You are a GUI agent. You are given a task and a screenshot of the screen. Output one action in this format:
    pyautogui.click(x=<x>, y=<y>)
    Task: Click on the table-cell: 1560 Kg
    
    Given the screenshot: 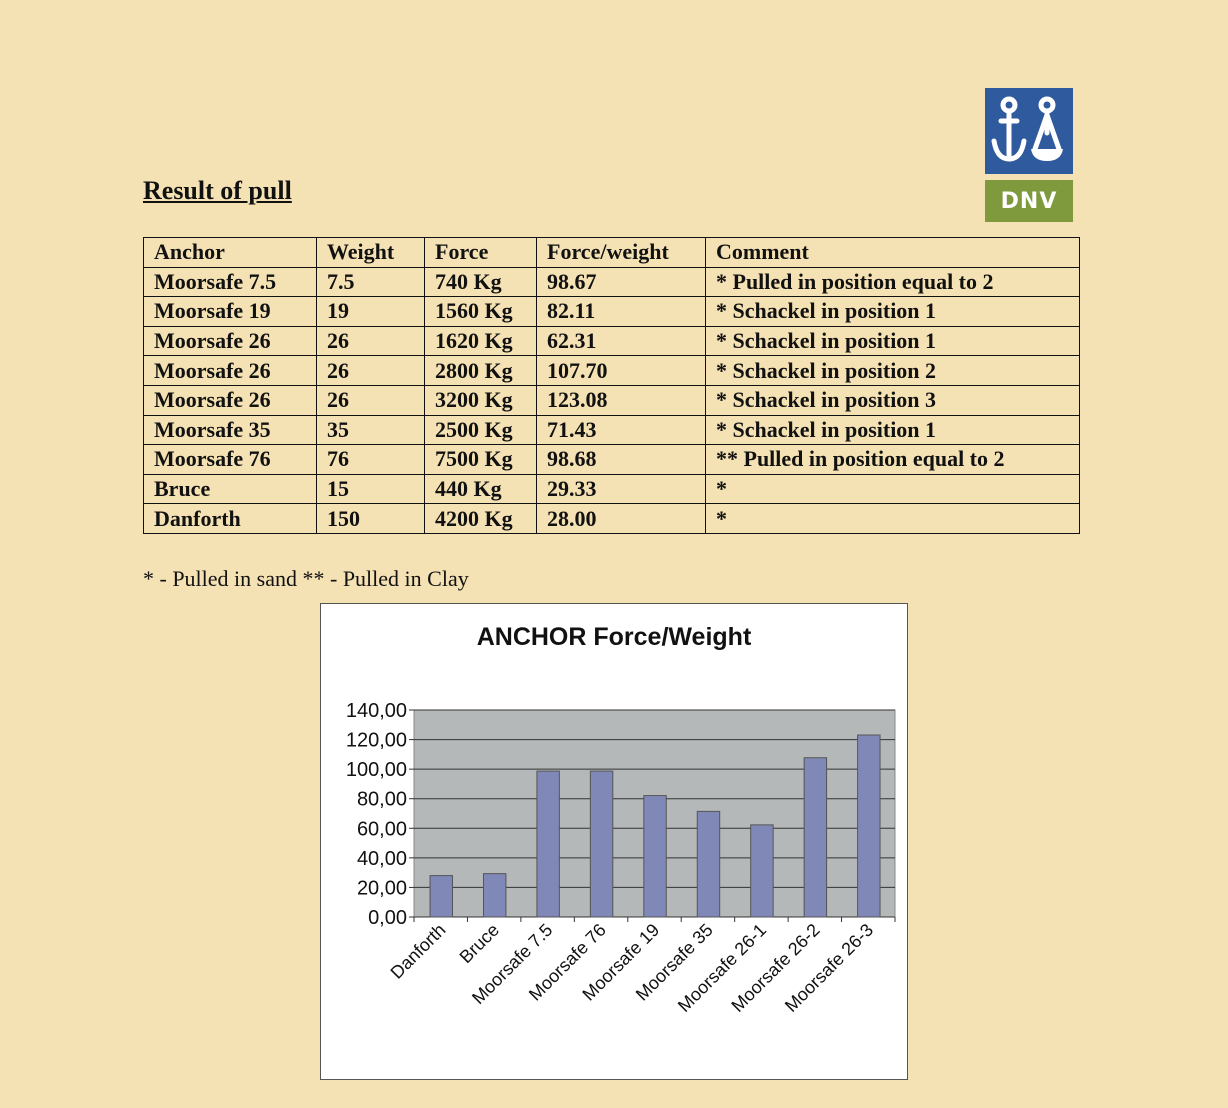 What is the action you would take?
    pyautogui.click(x=480, y=311)
    